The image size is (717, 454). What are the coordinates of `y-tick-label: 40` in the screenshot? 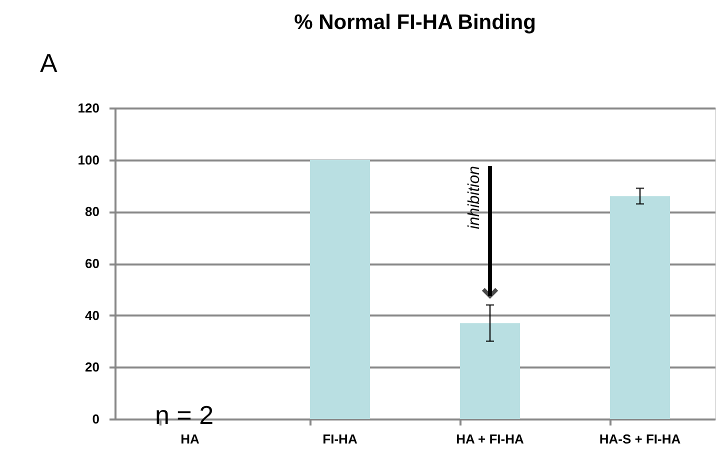 It's located at (92, 315).